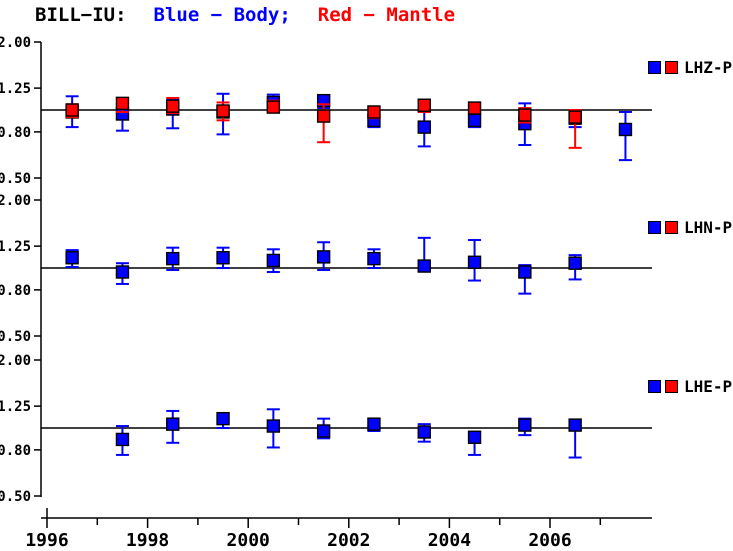 This screenshot has width=733, height=551. What do you see at coordinates (708, 67) in the screenshot?
I see `legend-label-lhz-p: LHZ-P` at bounding box center [708, 67].